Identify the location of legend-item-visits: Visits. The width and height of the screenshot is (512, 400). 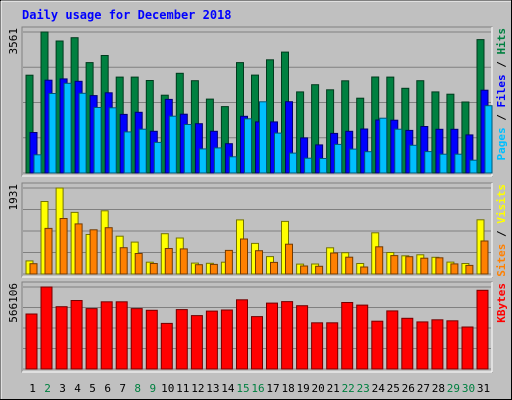
(501, 204).